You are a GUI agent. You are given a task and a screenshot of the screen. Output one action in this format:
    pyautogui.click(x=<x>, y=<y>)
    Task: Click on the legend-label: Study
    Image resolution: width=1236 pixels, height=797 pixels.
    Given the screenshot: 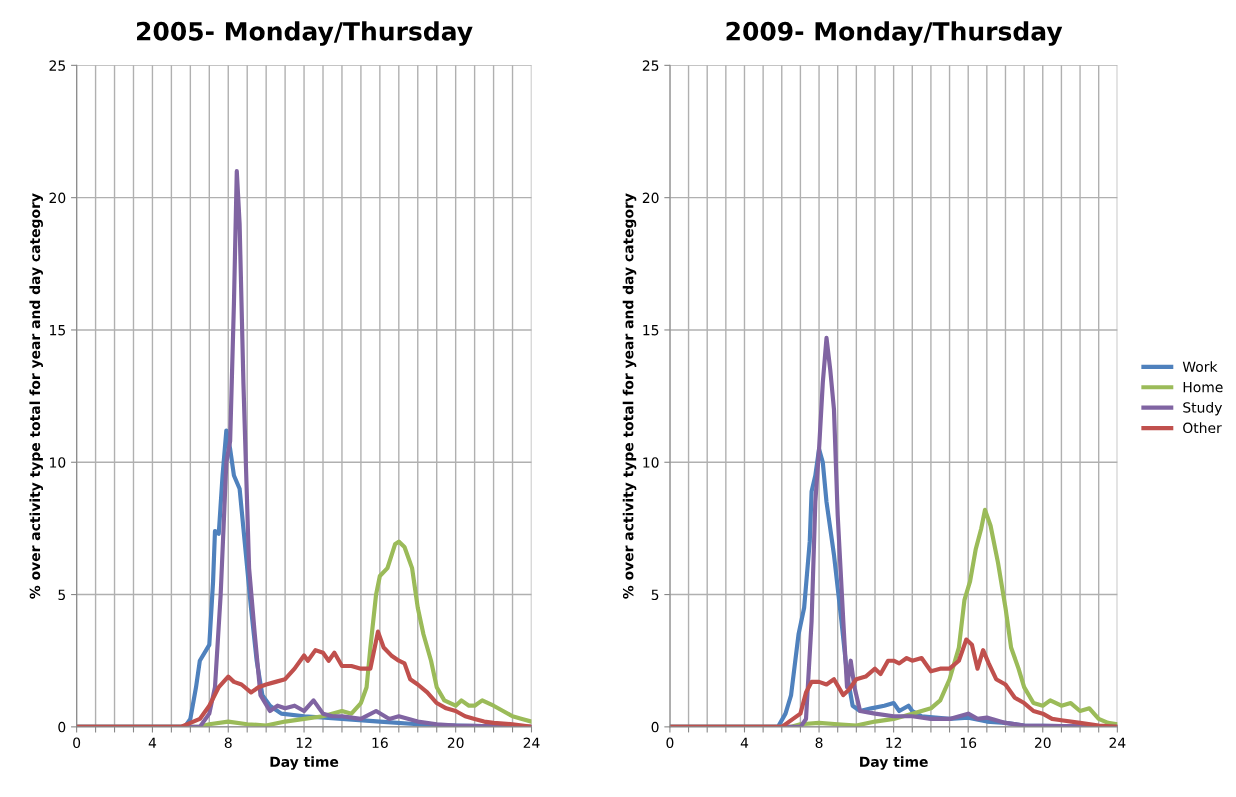 What is the action you would take?
    pyautogui.click(x=1203, y=408)
    